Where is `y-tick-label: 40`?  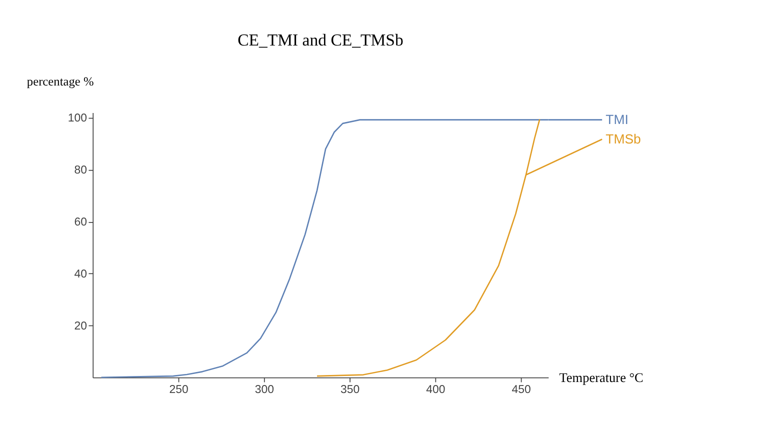 y-tick-label: 40 is located at coordinates (80, 274).